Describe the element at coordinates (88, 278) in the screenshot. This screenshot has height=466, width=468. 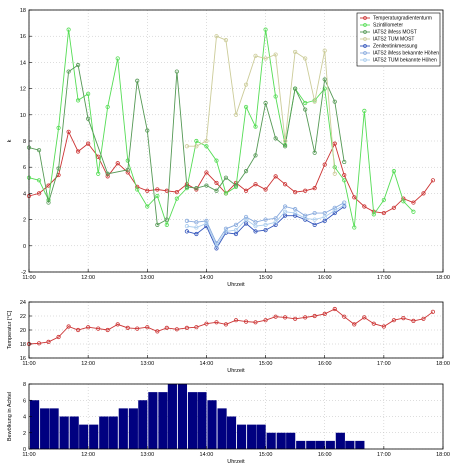
I see `x-tick-label: 12:00` at that location.